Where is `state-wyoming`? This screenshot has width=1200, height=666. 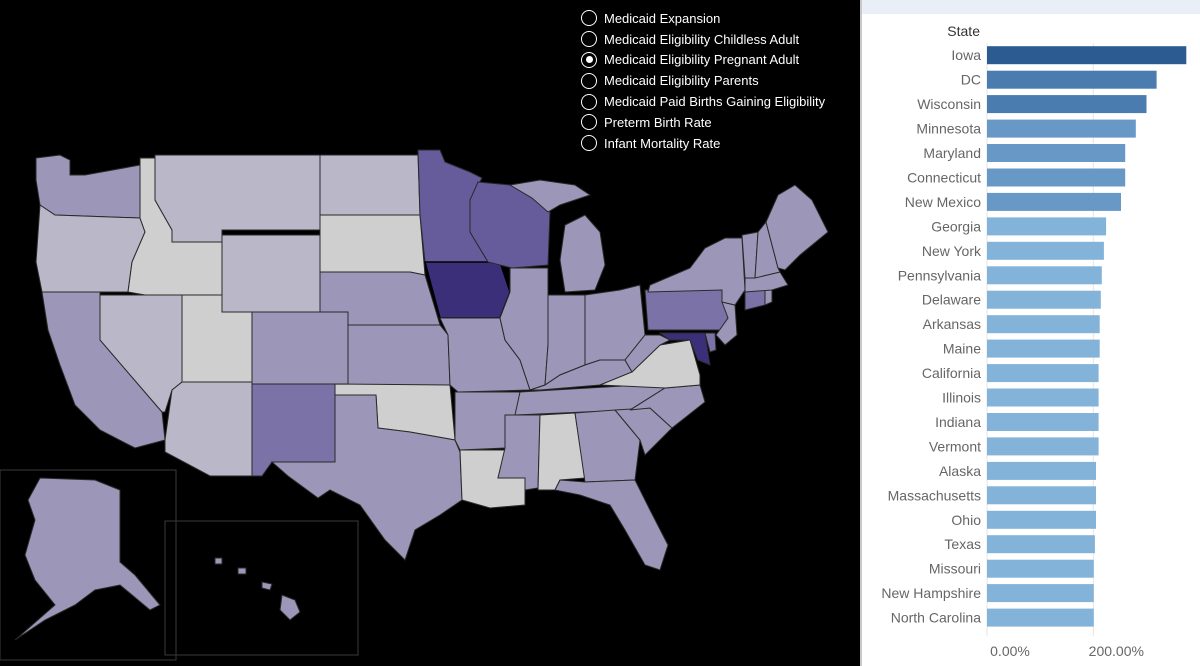 state-wyoming is located at coordinates (271, 273).